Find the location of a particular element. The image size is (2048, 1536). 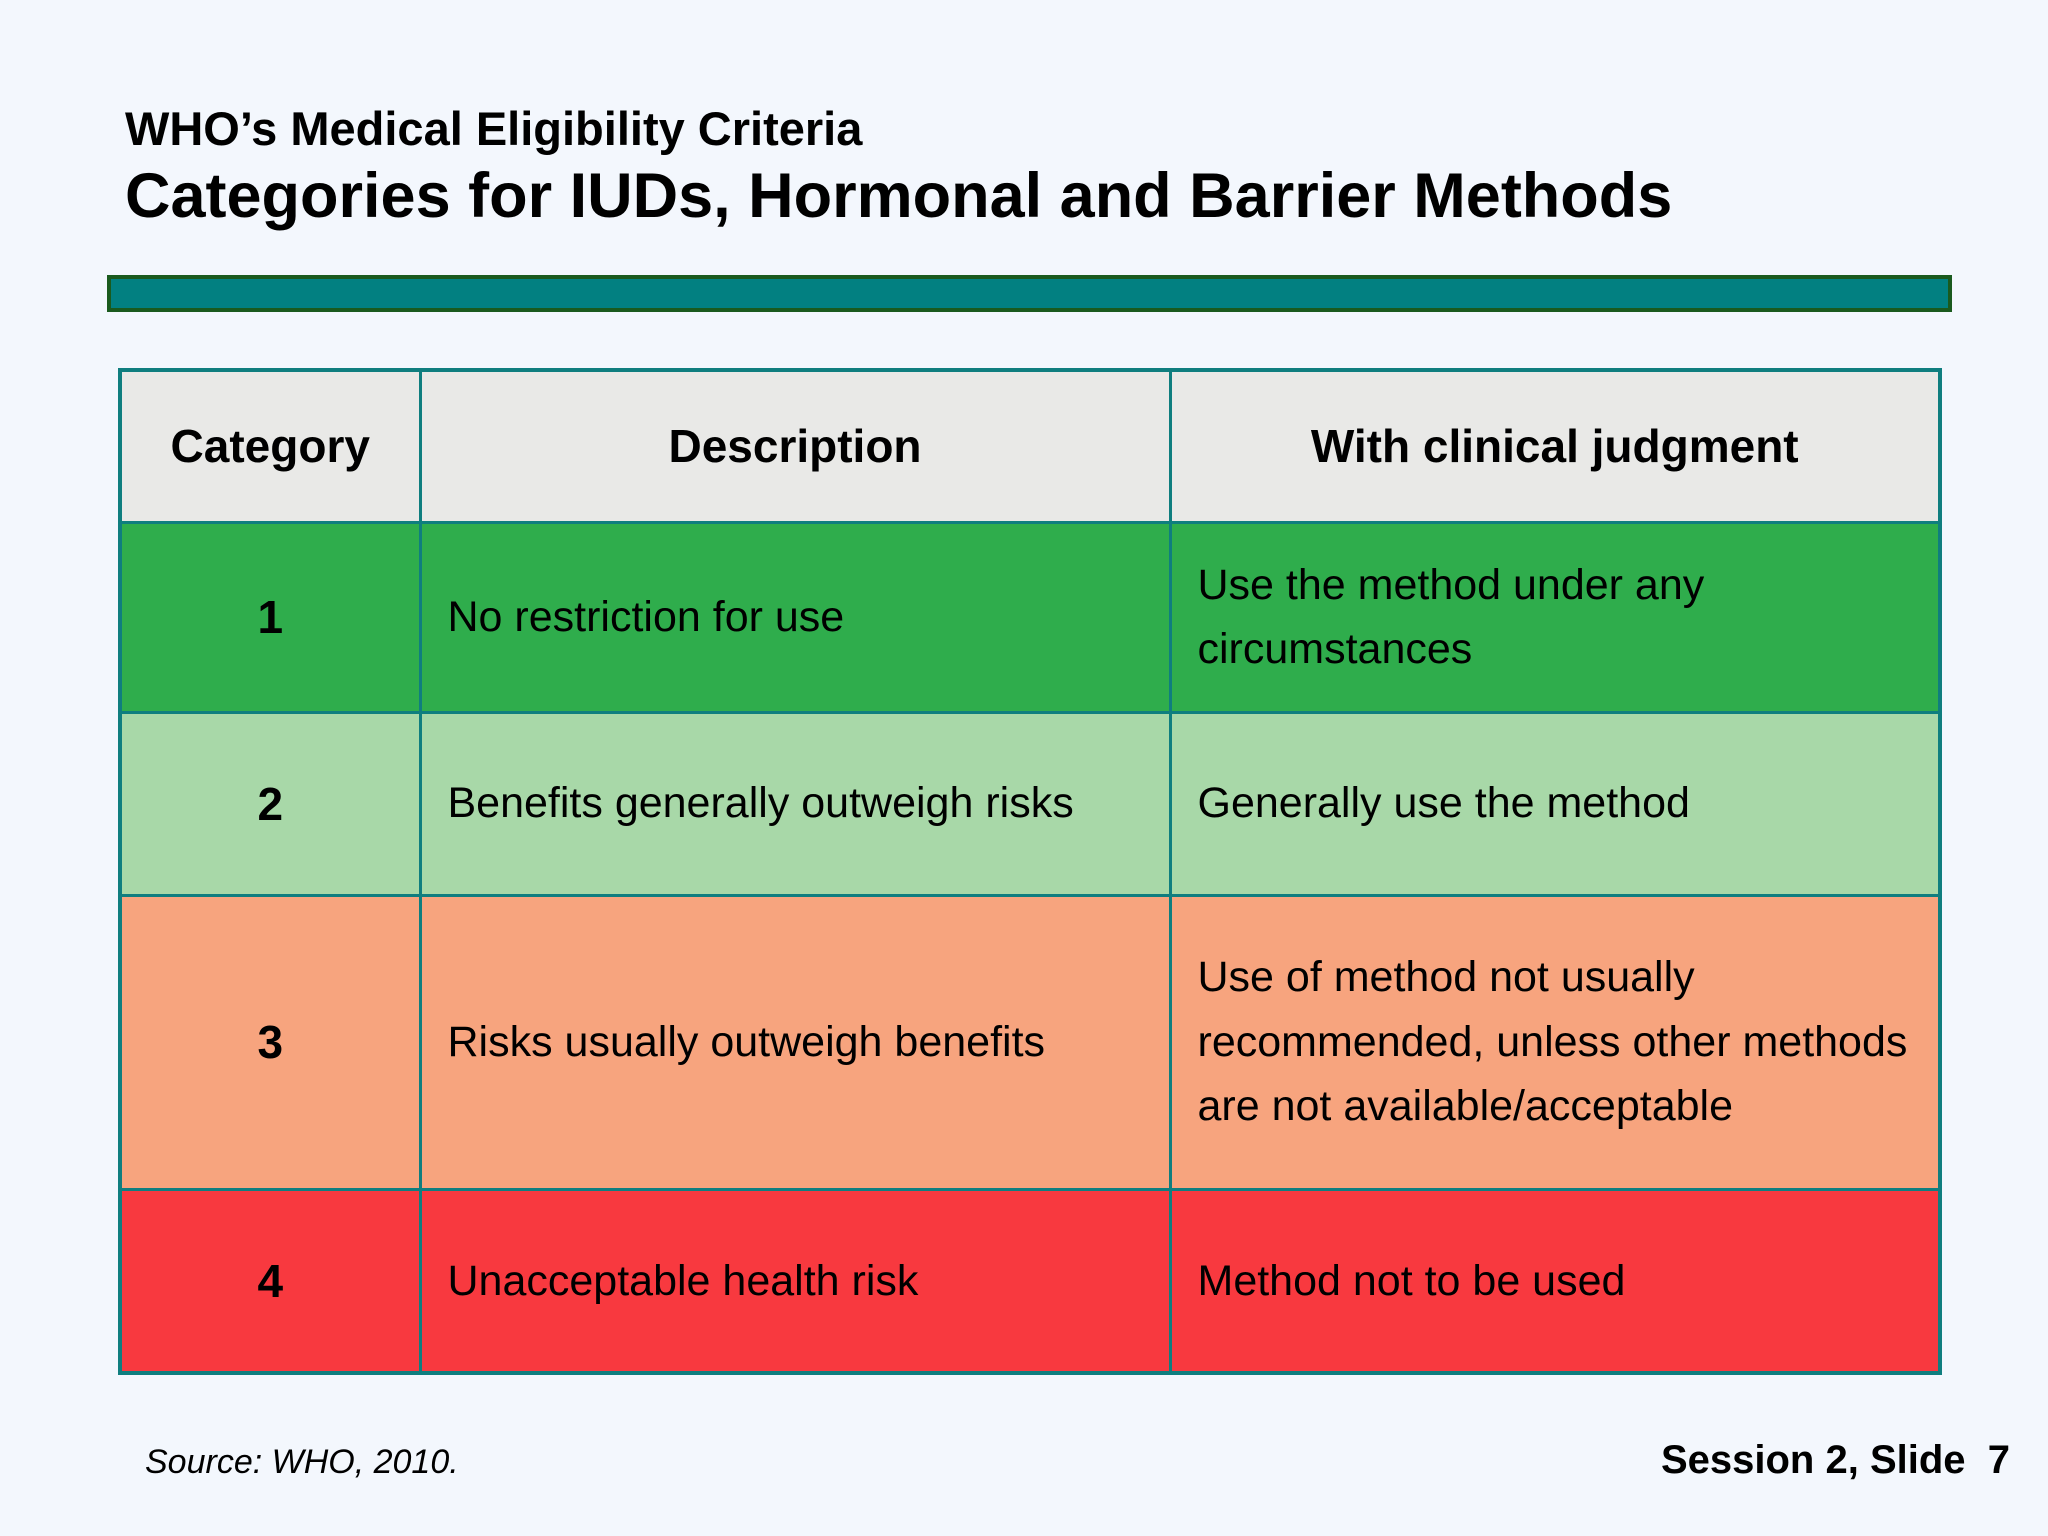

description-cell: No restriction for use is located at coordinates (795, 617).